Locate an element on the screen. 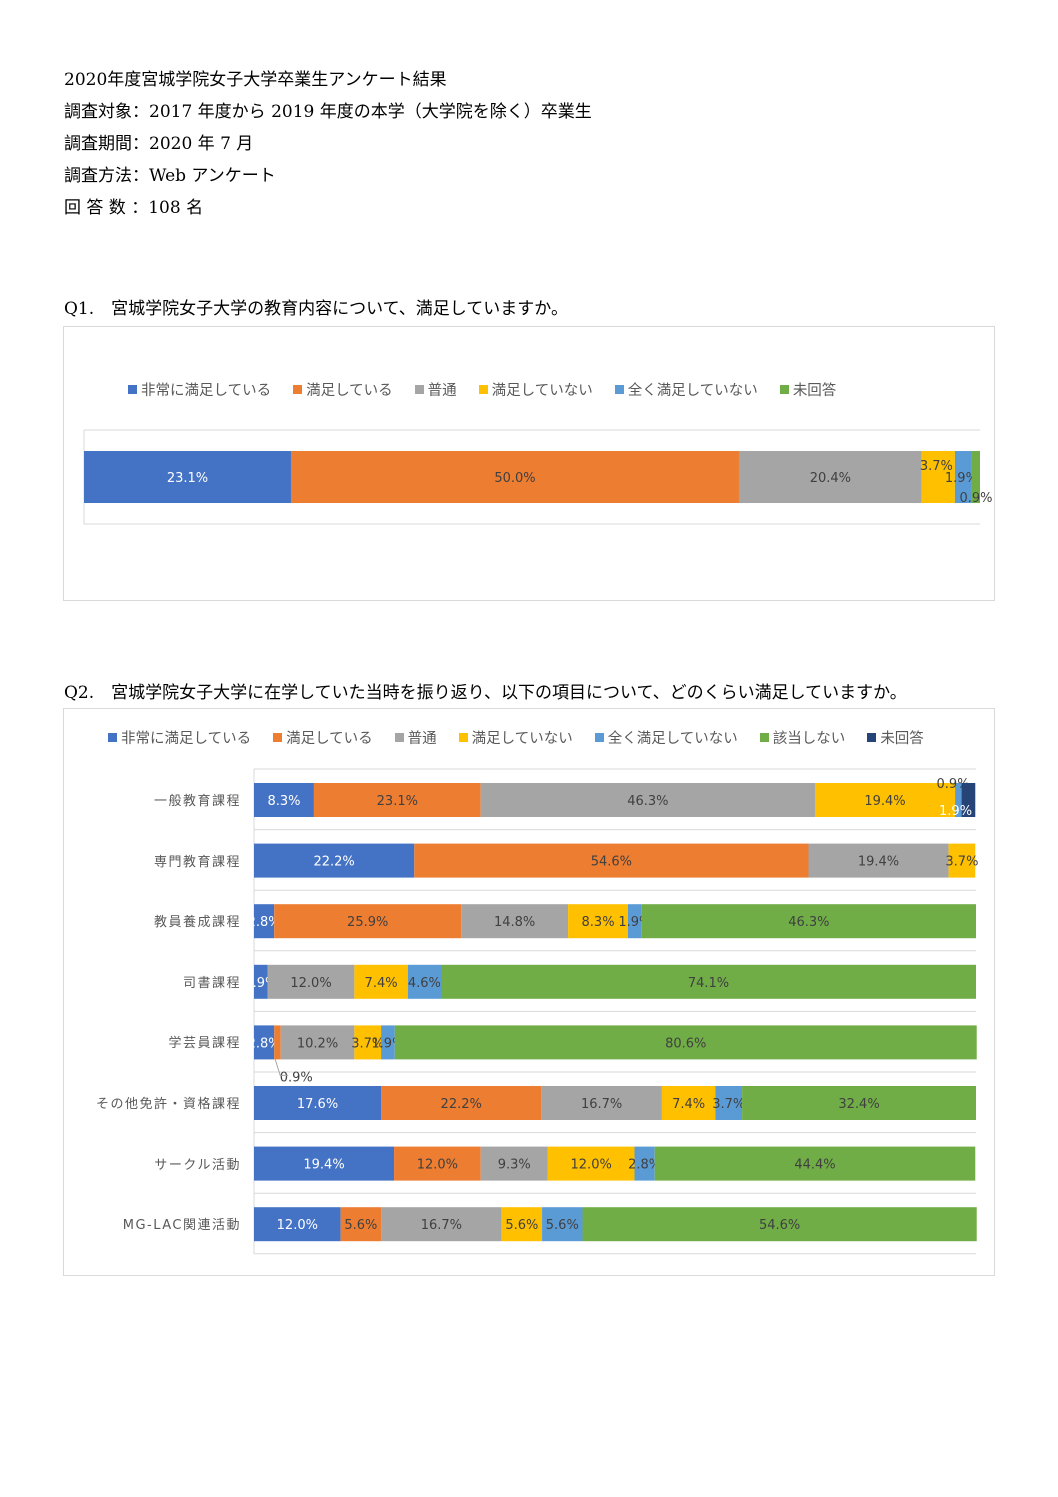 This screenshot has height=1497, width=1058. q2-data-label: 2.8% is located at coordinates (644, 1165).